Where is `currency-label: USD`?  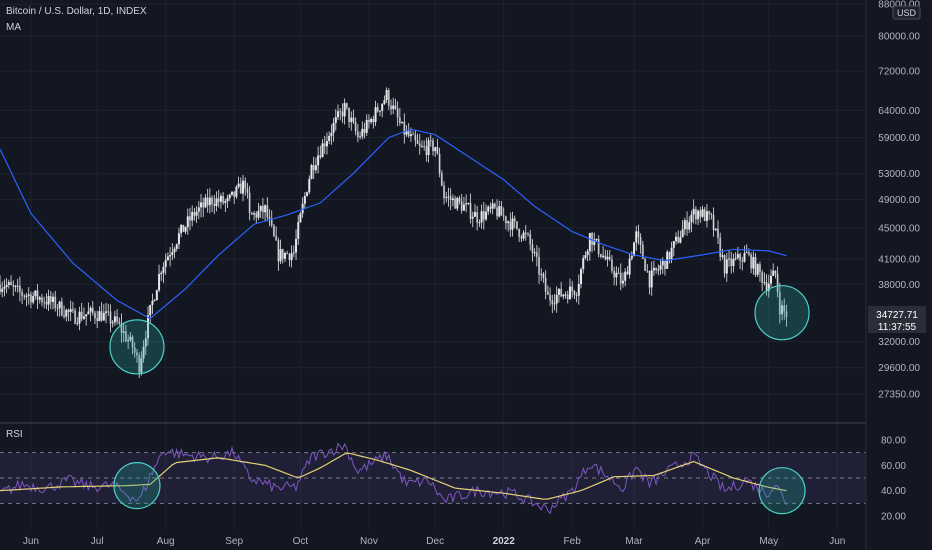 currency-label: USD is located at coordinates (907, 13).